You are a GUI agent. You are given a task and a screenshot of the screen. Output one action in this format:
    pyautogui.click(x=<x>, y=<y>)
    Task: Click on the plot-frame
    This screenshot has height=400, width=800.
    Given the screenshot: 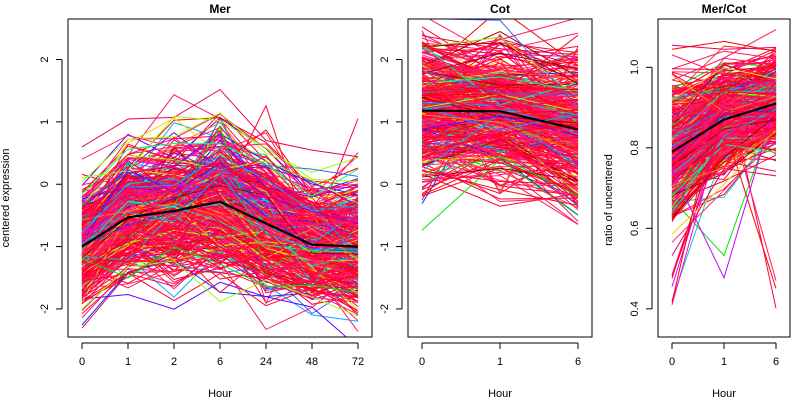 What is the action you would take?
    pyautogui.click(x=724, y=178)
    